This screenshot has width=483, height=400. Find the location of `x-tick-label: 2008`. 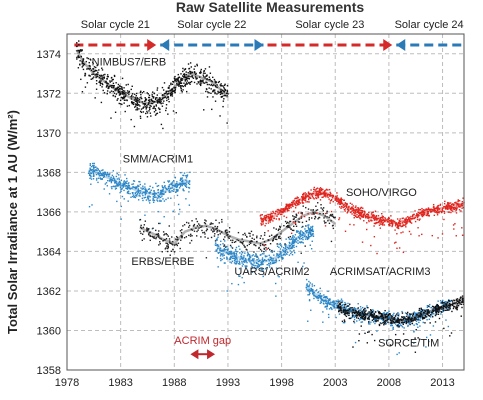

x-tick-label: 2008 is located at coordinates (389, 383).